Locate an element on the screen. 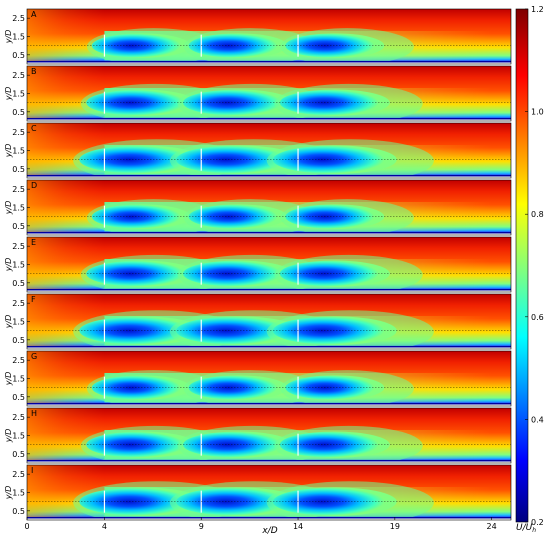 The width and height of the screenshot is (550, 538). panel-E: E 0.5 1.5 2.5 y/D is located at coordinates (258, 264).